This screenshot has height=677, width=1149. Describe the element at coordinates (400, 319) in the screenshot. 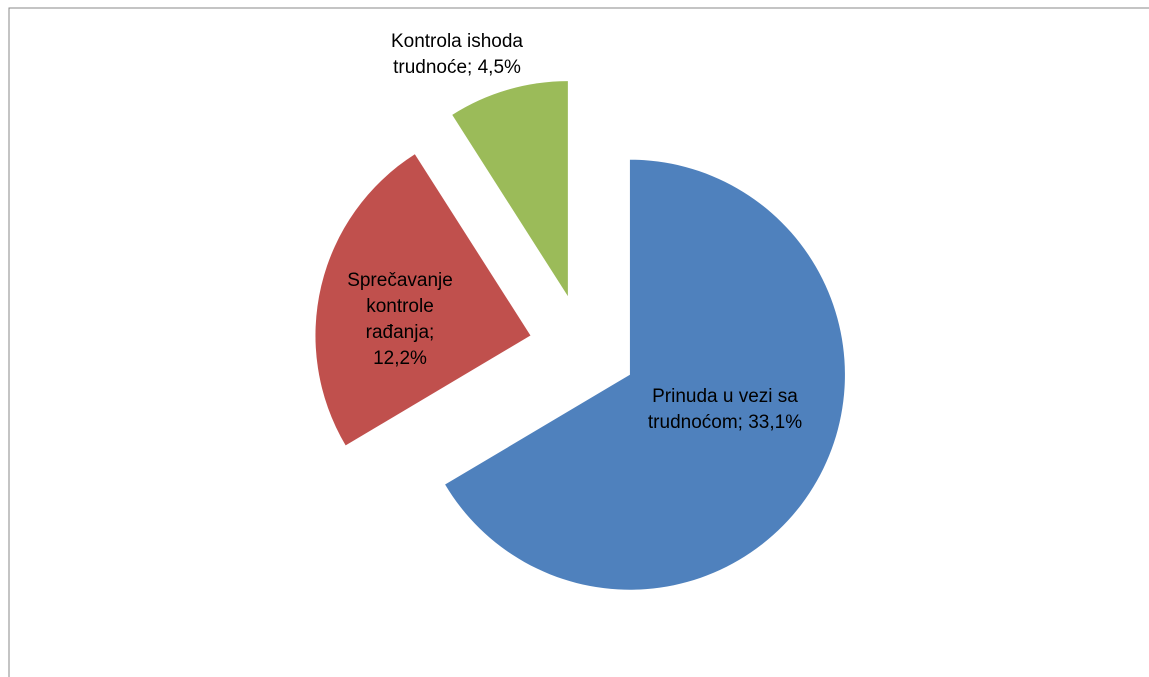

I see `data-label: Sprečavanje kontrole rađanja; 12,2%` at that location.